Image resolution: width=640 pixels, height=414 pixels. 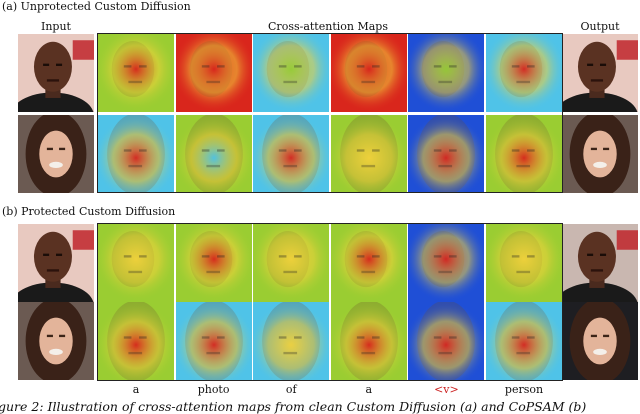 What do you see at coordinates (524, 389) in the screenshot?
I see `token-label: person` at bounding box center [524, 389].